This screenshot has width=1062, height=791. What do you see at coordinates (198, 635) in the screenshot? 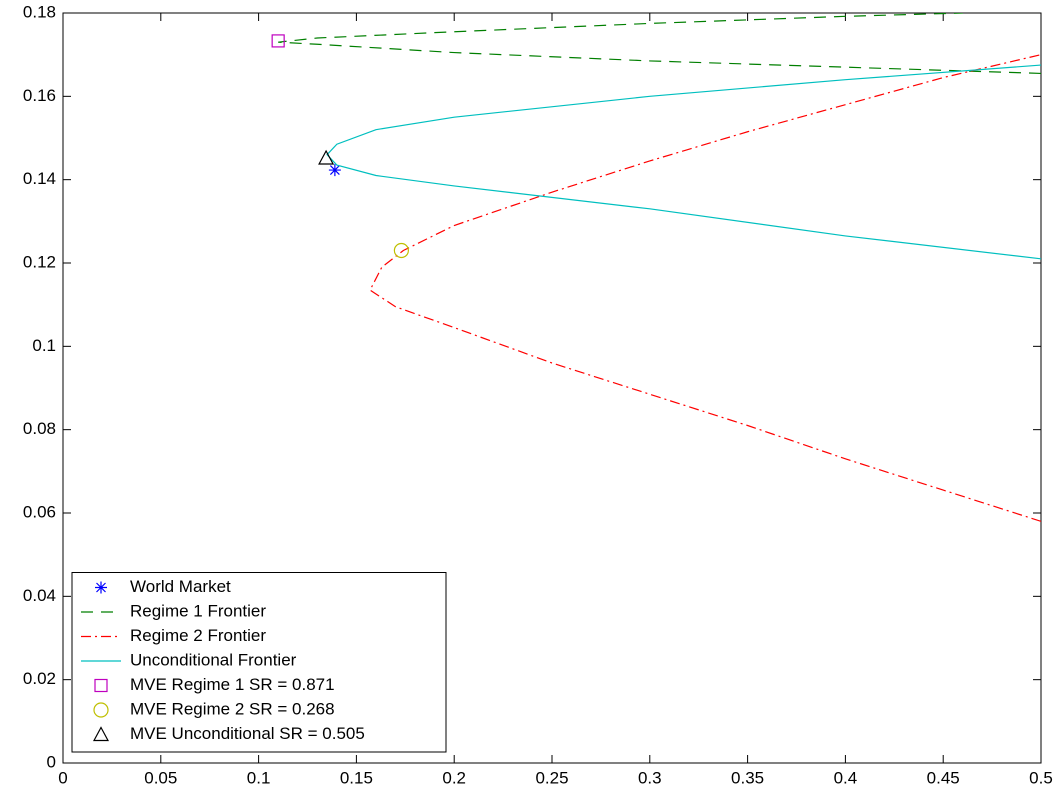
I see `legend-label: Regime 2 Frontier` at bounding box center [198, 635].